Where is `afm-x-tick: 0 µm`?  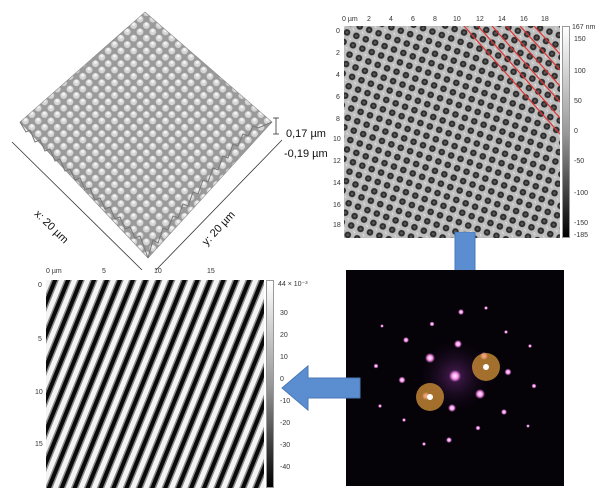 afm-x-tick: 0 µm is located at coordinates (350, 19).